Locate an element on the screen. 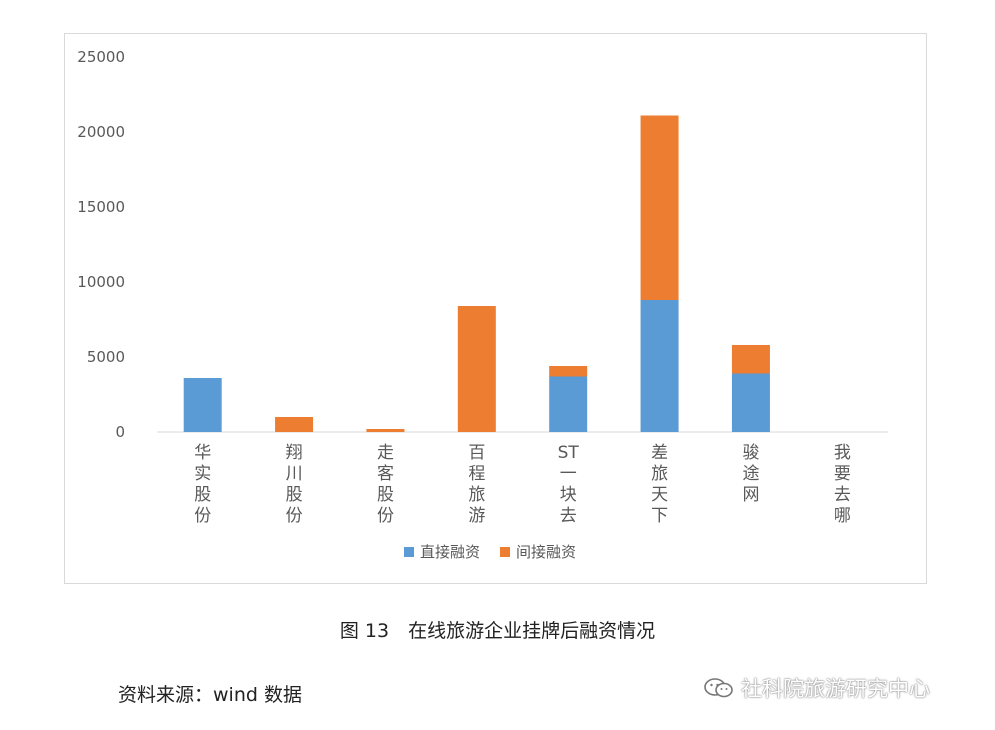 The height and width of the screenshot is (730, 995). legend-label: 直接融资 is located at coordinates (450, 552).